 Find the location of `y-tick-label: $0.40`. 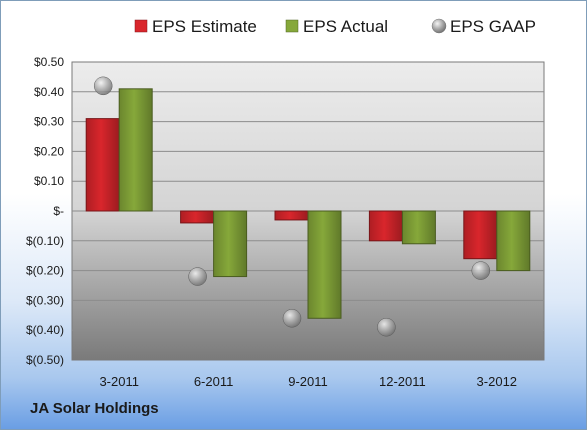

y-tick-label: $0.40 is located at coordinates (49, 92).